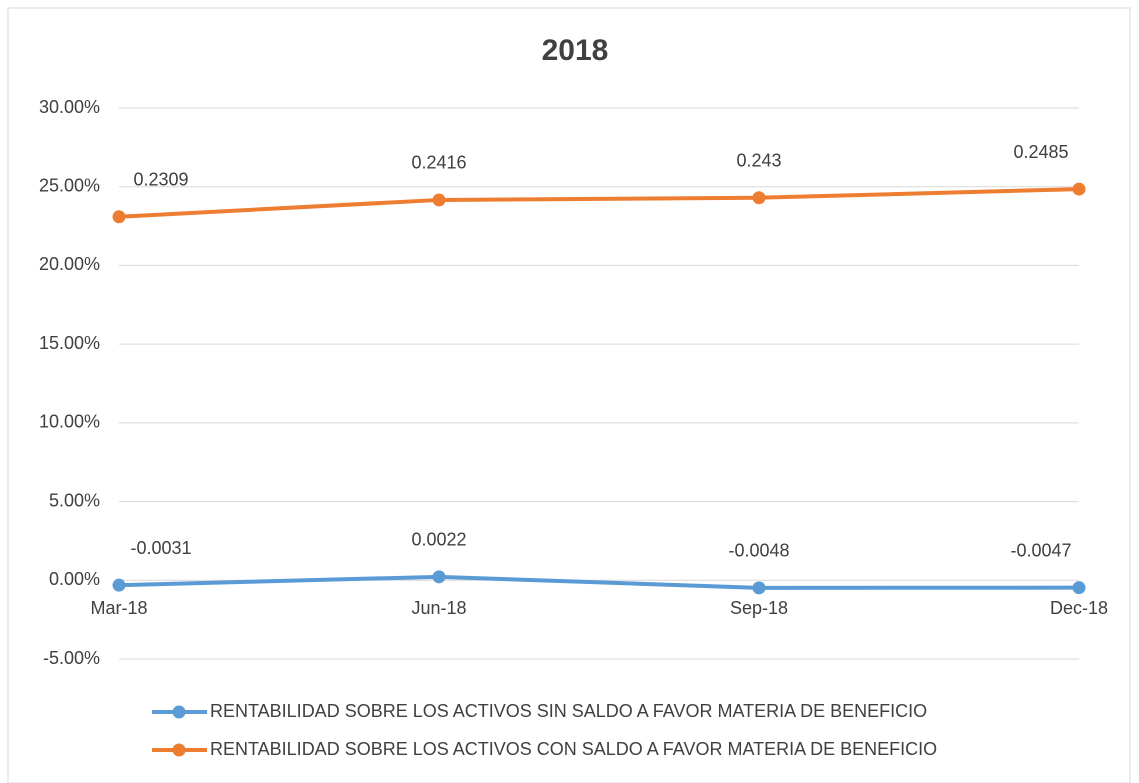  Describe the element at coordinates (1040, 550) in the screenshot. I see `data-label: -0.0047` at that location.